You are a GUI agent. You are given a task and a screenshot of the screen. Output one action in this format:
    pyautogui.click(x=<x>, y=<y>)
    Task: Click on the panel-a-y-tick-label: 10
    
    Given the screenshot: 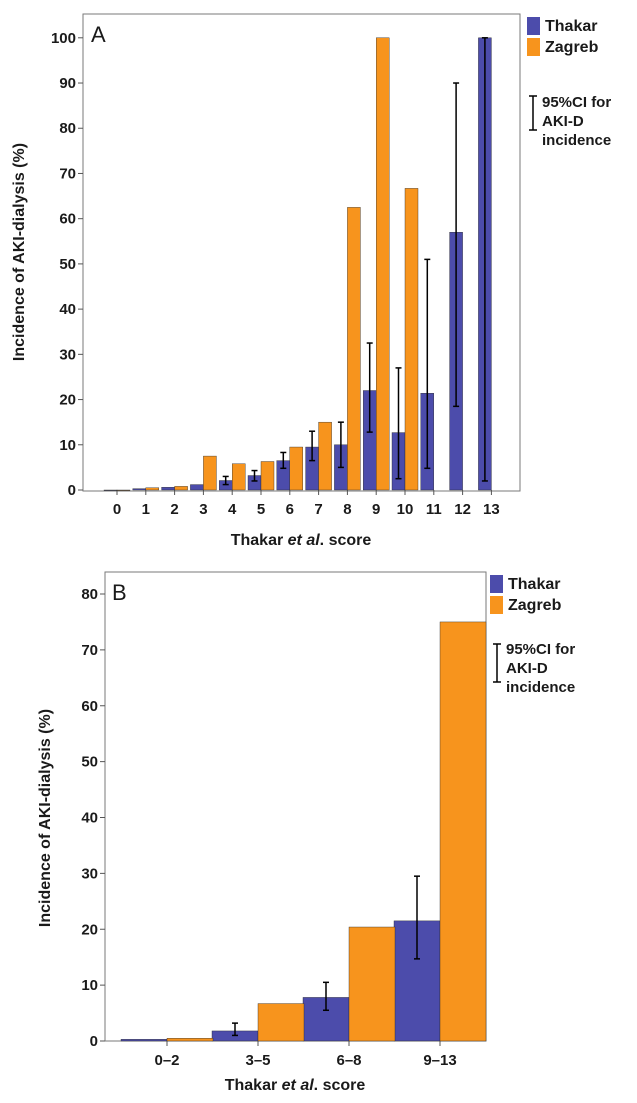 What is the action you would take?
    pyautogui.click(x=67, y=445)
    